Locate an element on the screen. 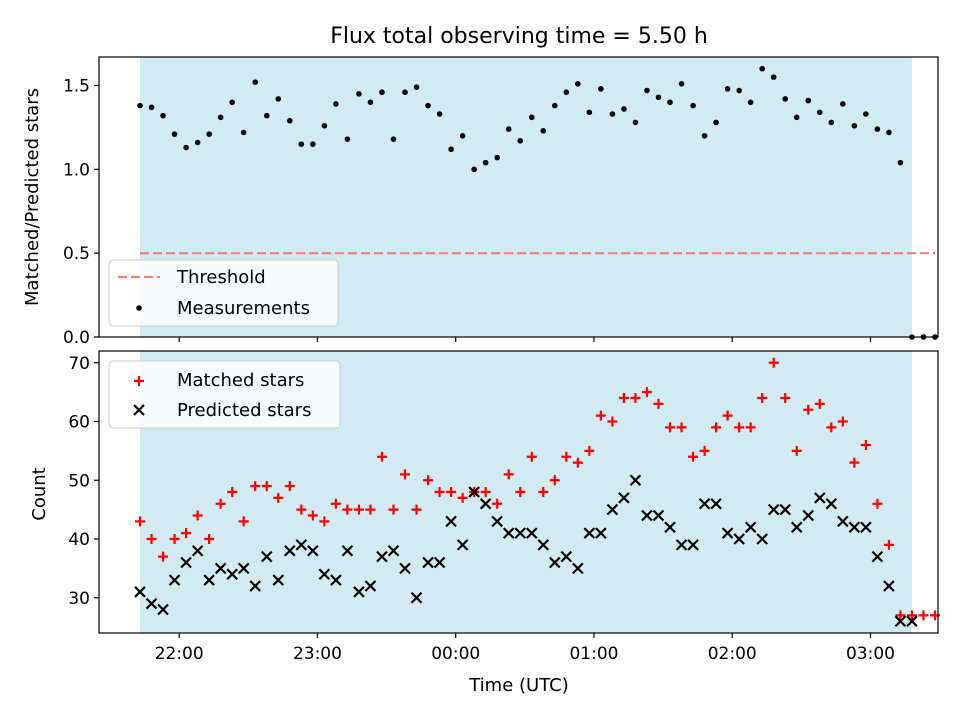 The width and height of the screenshot is (960, 720). bottom-x-tick-label: 22:00 is located at coordinates (179, 654).